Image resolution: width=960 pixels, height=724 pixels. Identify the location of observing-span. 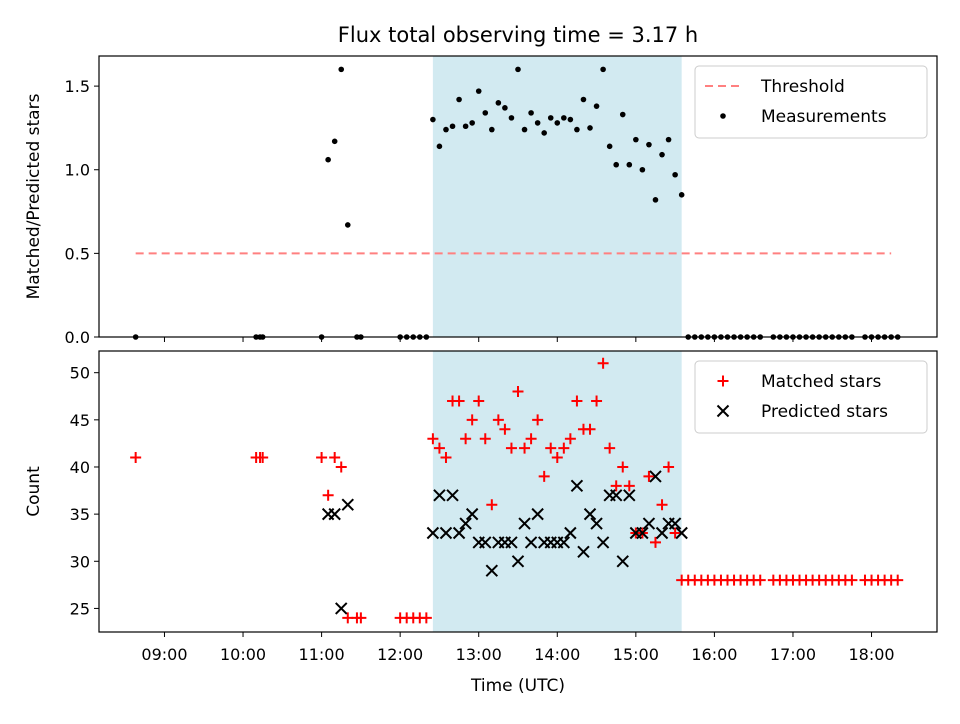
(557, 196).